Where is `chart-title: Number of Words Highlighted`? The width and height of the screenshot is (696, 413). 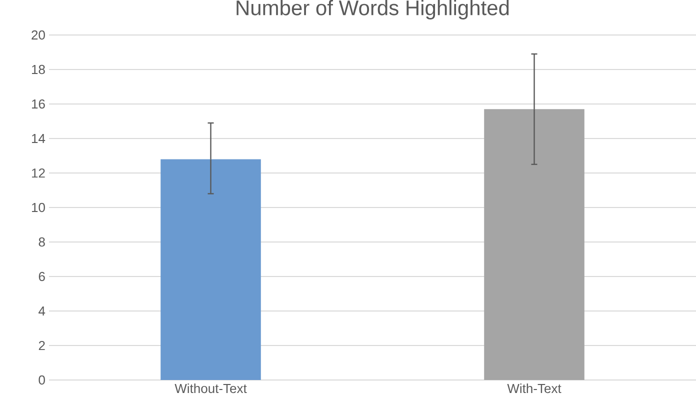
chart-title: Number of Words Highlighted is located at coordinates (372, 10).